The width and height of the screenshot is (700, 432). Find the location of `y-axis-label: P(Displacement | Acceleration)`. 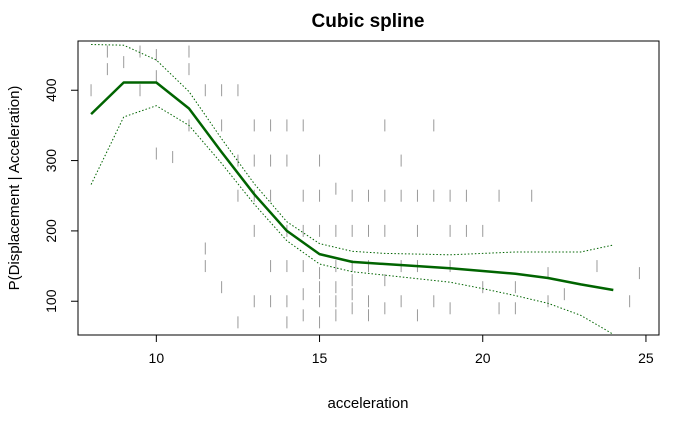

y-axis-label: P(Displacement | Acceleration) is located at coordinates (14, 188).